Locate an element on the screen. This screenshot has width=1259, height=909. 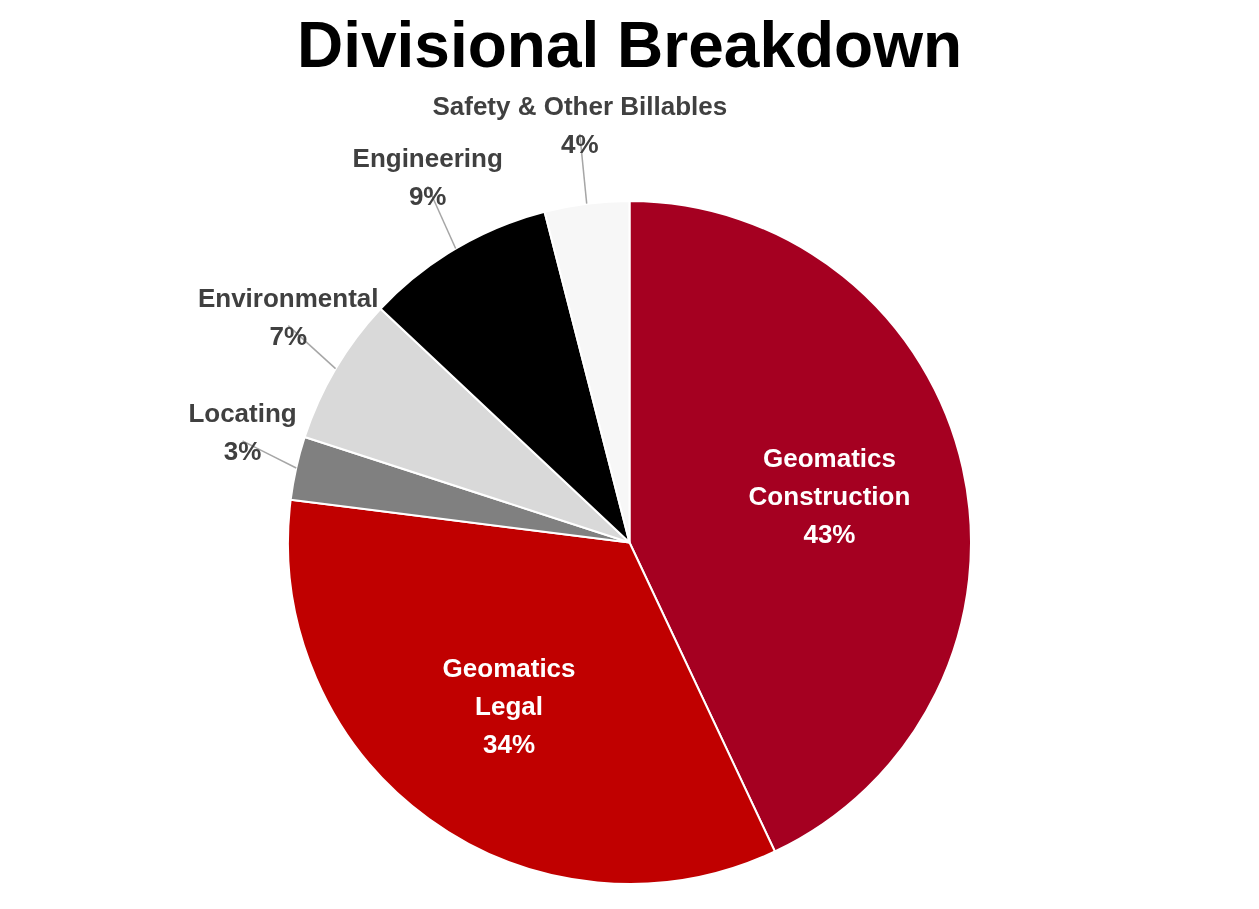
data-label: 9% is located at coordinates (427, 196).